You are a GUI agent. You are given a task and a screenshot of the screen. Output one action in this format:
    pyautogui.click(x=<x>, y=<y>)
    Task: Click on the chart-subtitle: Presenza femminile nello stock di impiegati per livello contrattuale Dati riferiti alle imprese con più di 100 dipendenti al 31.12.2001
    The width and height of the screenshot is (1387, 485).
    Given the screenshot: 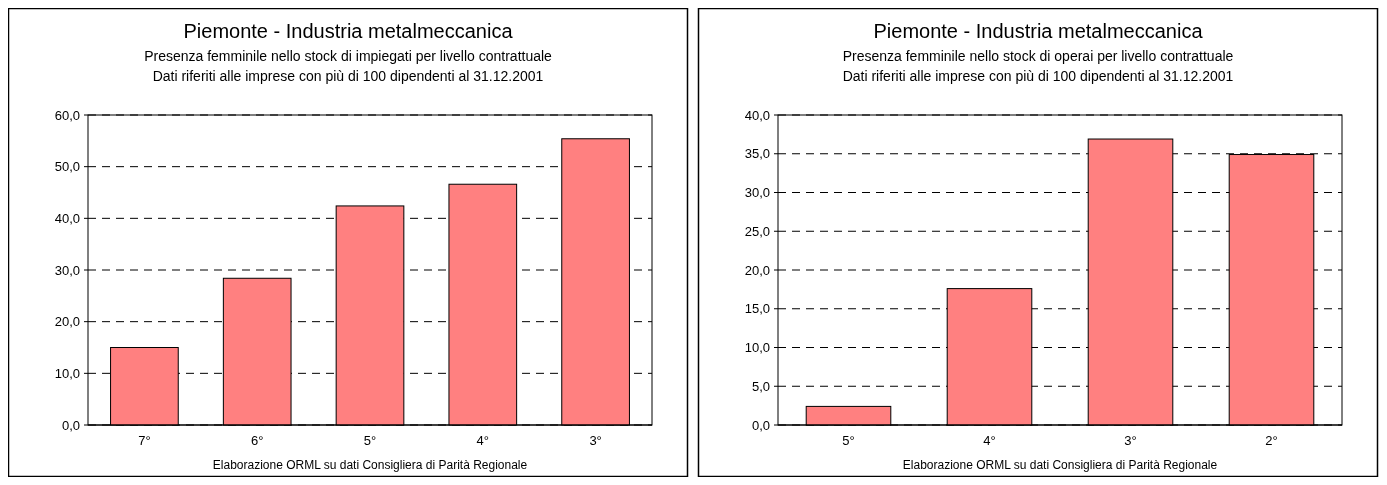 What is the action you would take?
    pyautogui.click(x=348, y=66)
    